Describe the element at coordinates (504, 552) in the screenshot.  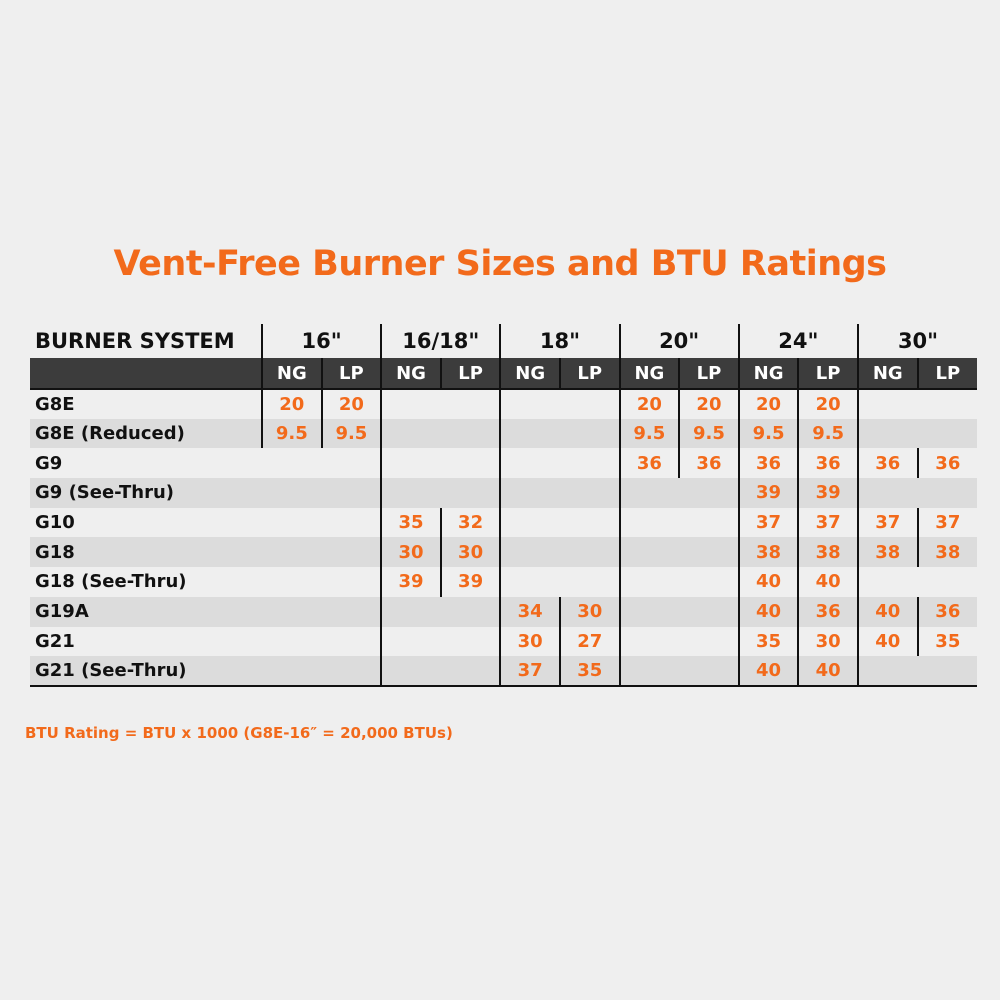
I see `table-row: G18 30 30 38 38 38 38` at that location.